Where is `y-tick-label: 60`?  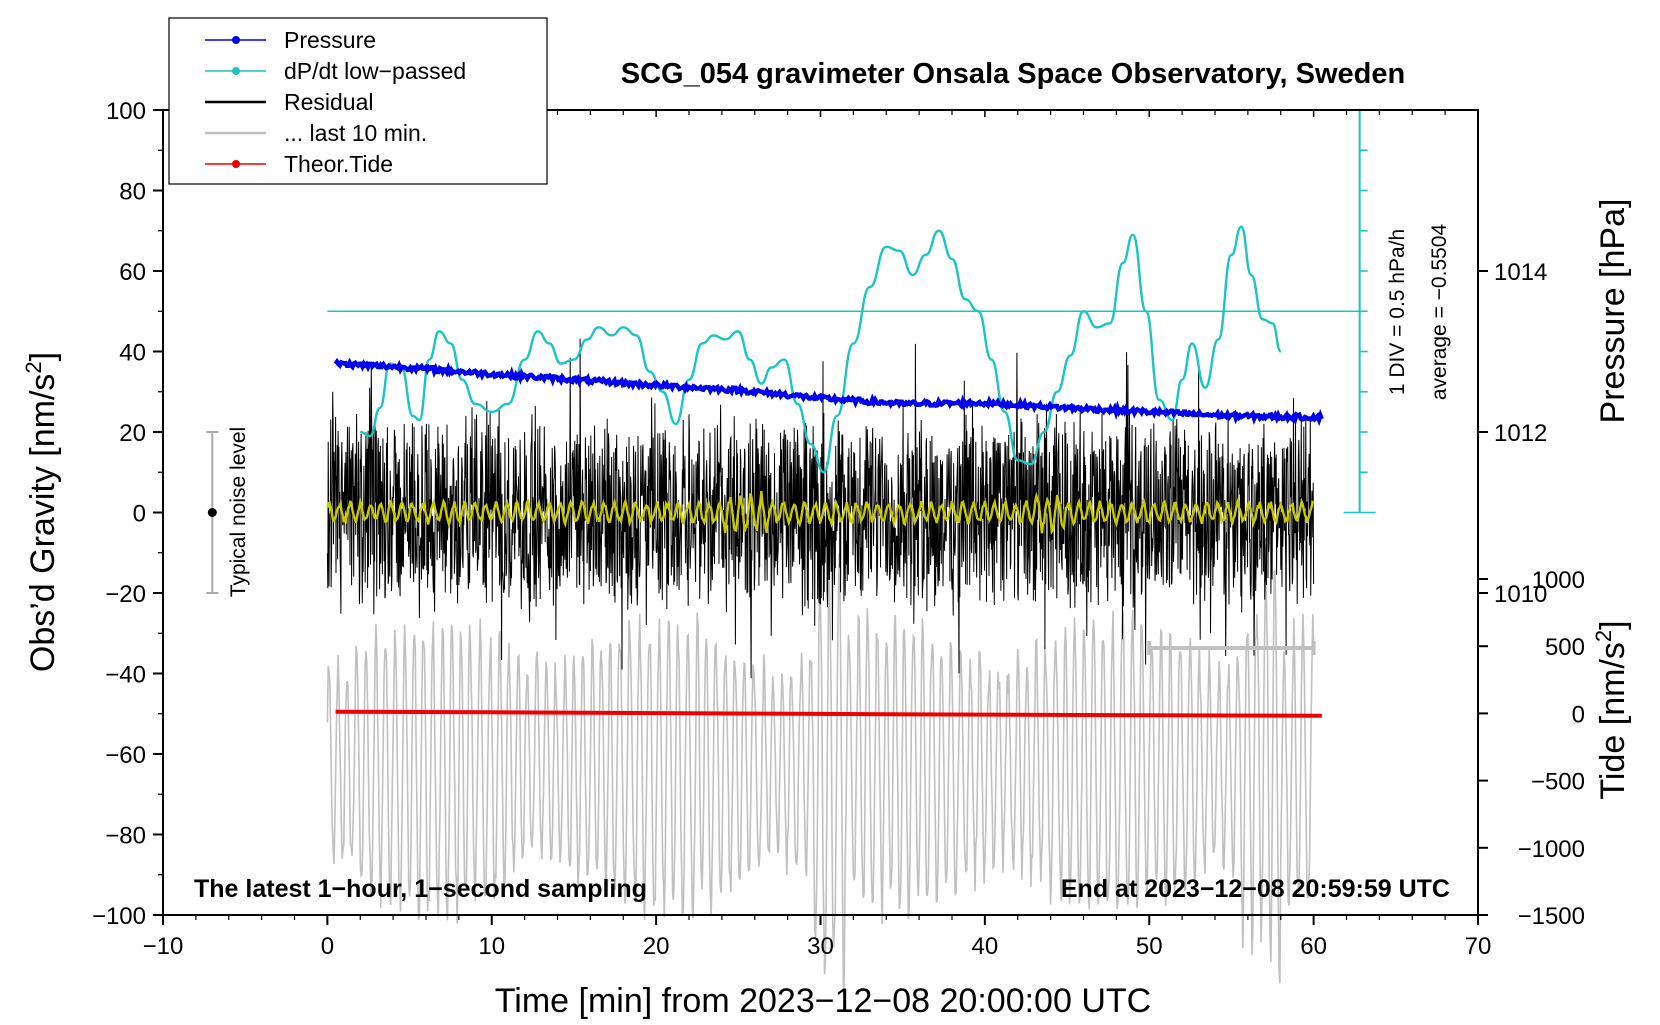 y-tick-label: 60 is located at coordinates (132, 272).